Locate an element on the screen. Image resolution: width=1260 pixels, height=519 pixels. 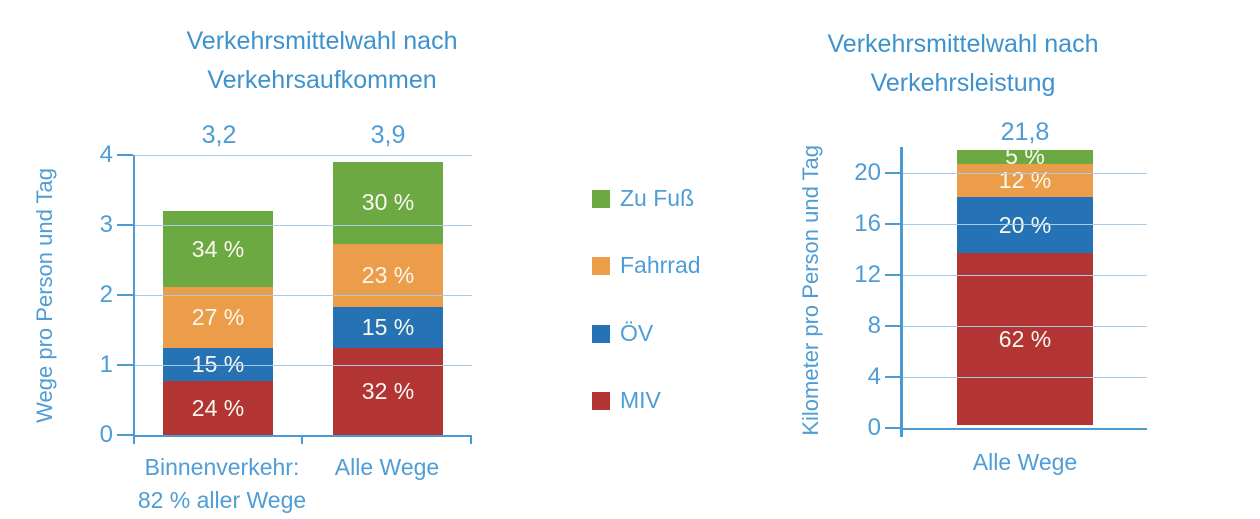
legend-swatch-miv-icon is located at coordinates (601, 400).